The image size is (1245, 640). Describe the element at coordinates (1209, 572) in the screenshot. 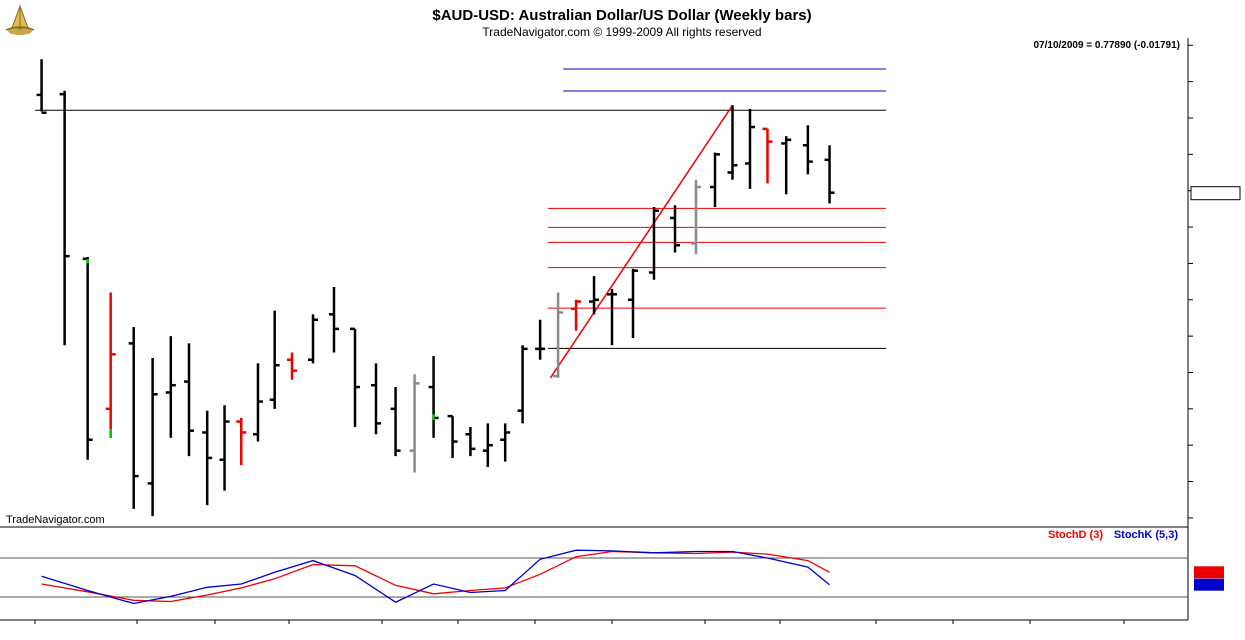

I see `stoch-d-value-box` at that location.